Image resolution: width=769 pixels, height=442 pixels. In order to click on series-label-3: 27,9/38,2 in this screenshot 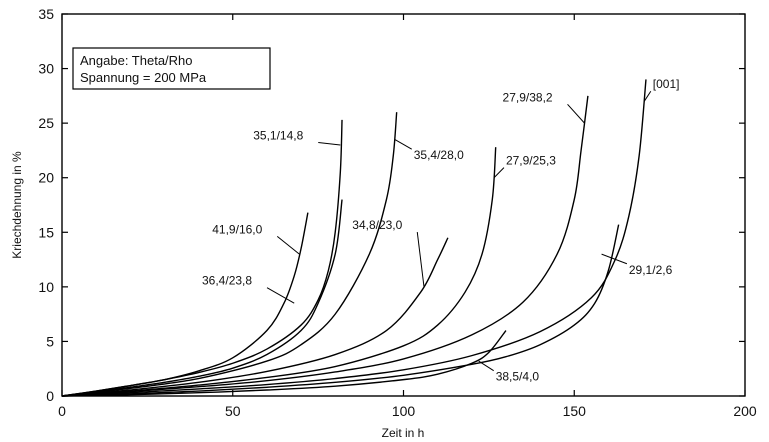, I will do `click(528, 97)`.